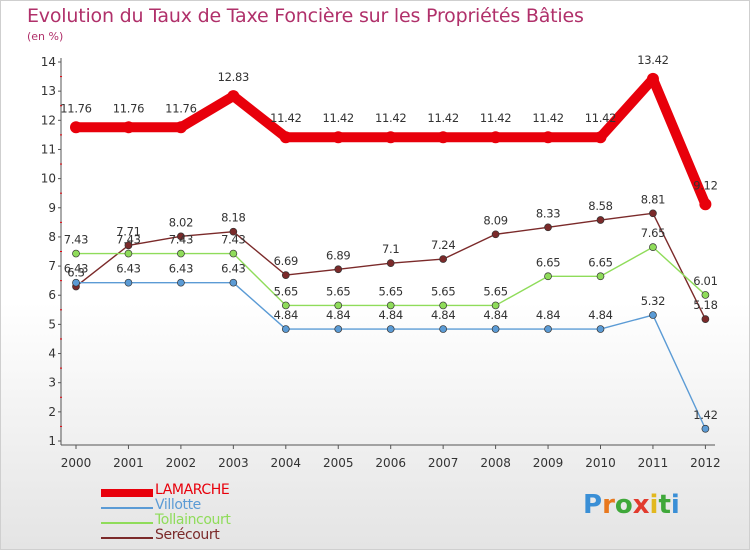 The image size is (750, 550). I want to click on proxiti-logo: Proxiti, so click(631, 505).